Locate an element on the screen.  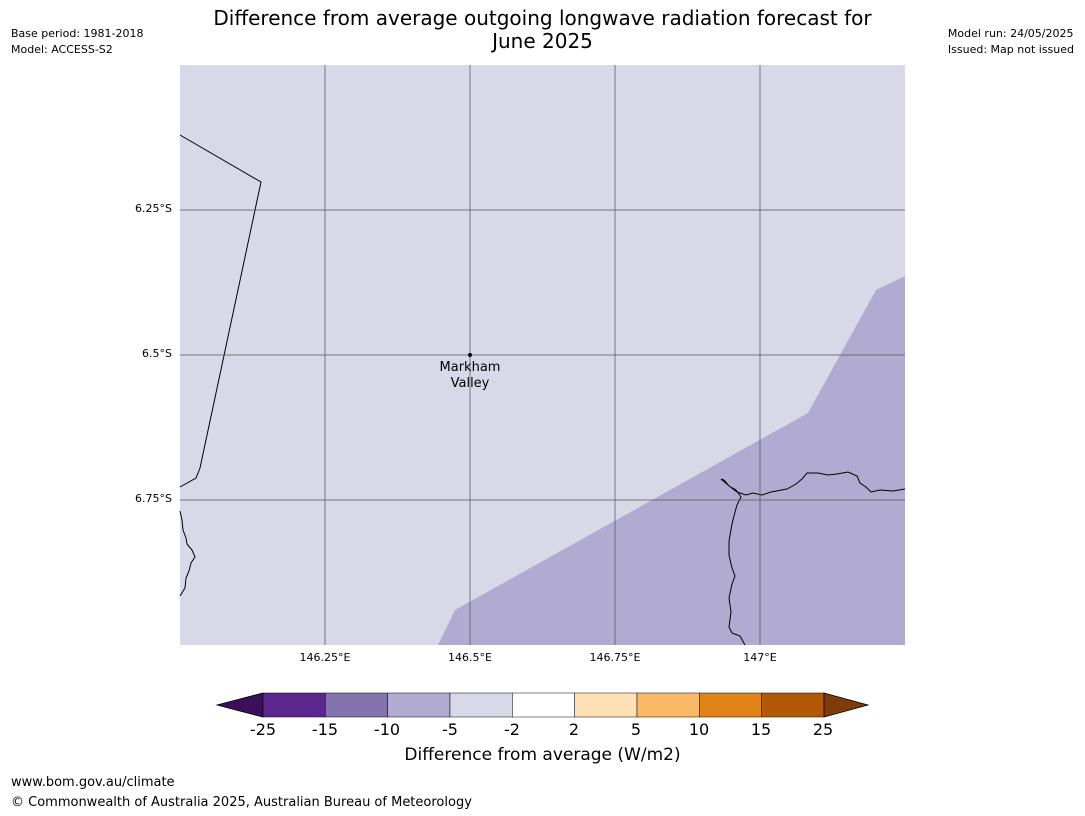
colorbar-tick-7: 5 is located at coordinates (636, 729).